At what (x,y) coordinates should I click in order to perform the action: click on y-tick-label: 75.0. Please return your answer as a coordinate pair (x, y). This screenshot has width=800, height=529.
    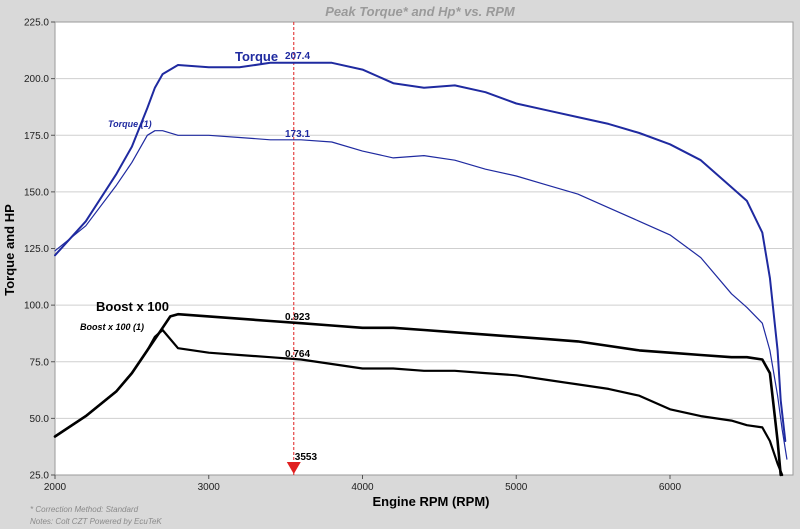
    Looking at the image, I should click on (40, 362).